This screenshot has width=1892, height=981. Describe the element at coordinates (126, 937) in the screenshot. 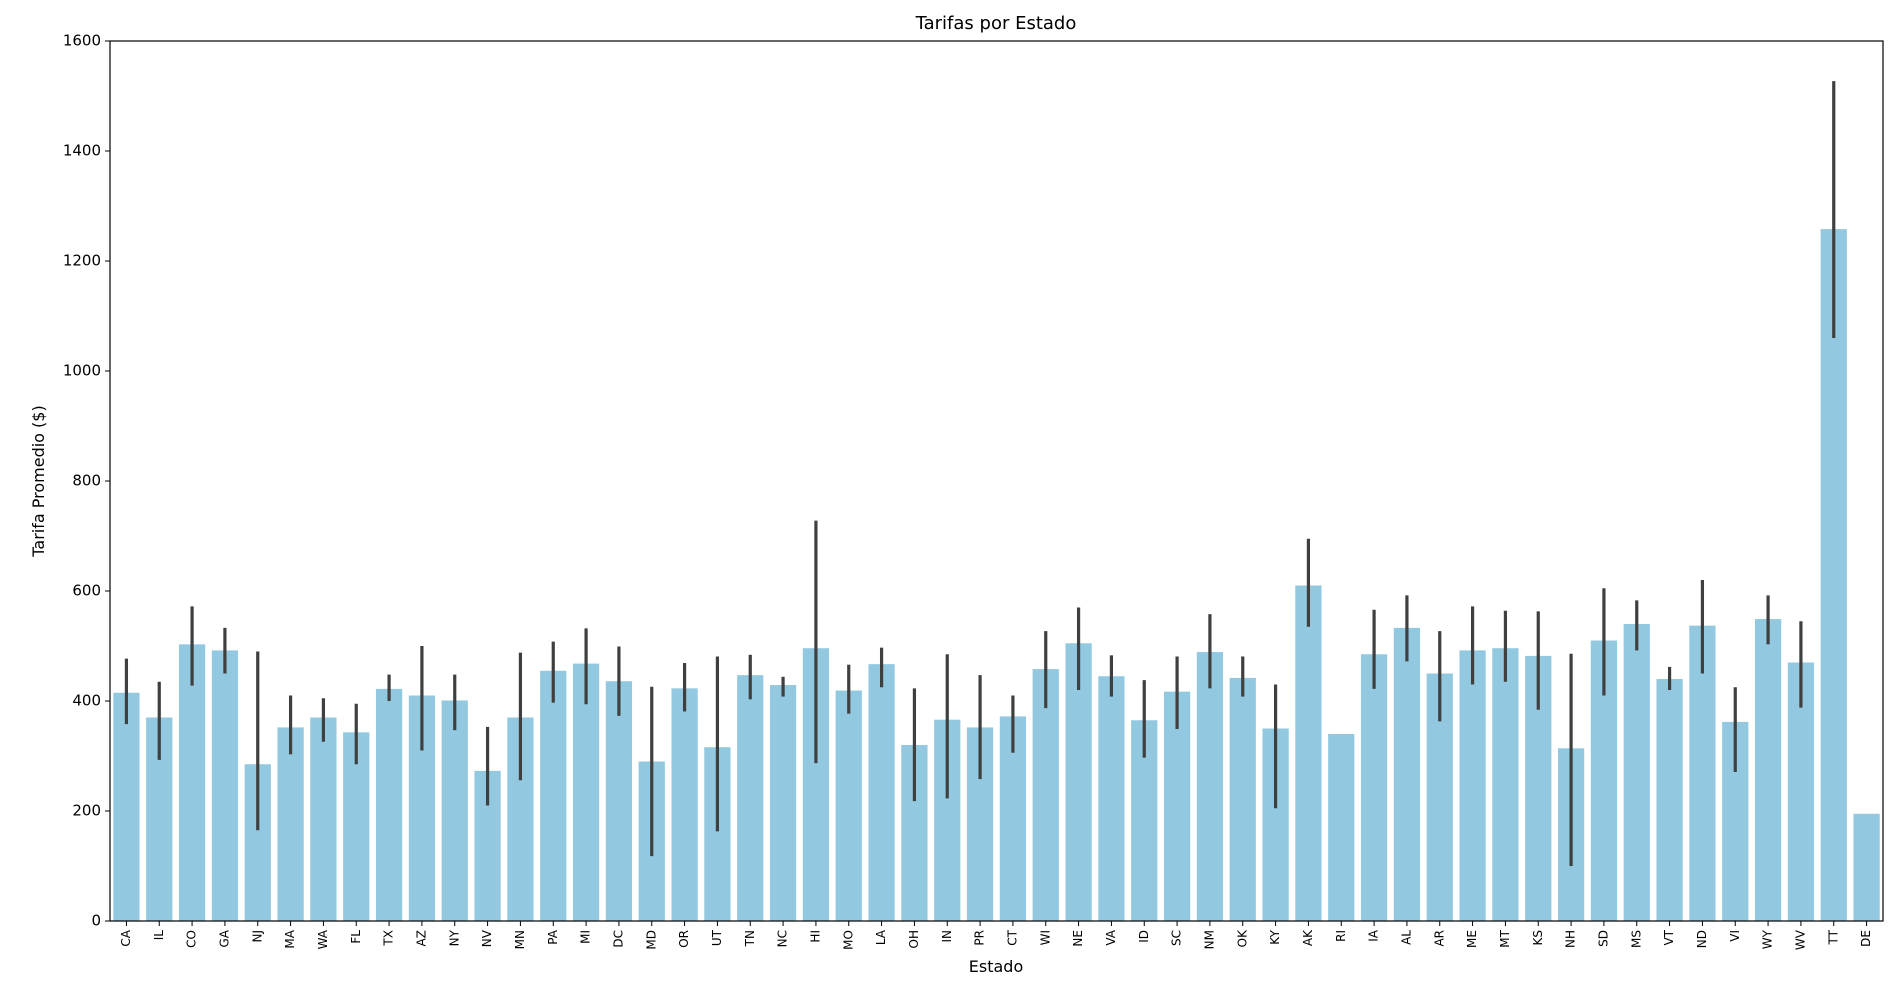

I see `x-tick-label: CA` at that location.